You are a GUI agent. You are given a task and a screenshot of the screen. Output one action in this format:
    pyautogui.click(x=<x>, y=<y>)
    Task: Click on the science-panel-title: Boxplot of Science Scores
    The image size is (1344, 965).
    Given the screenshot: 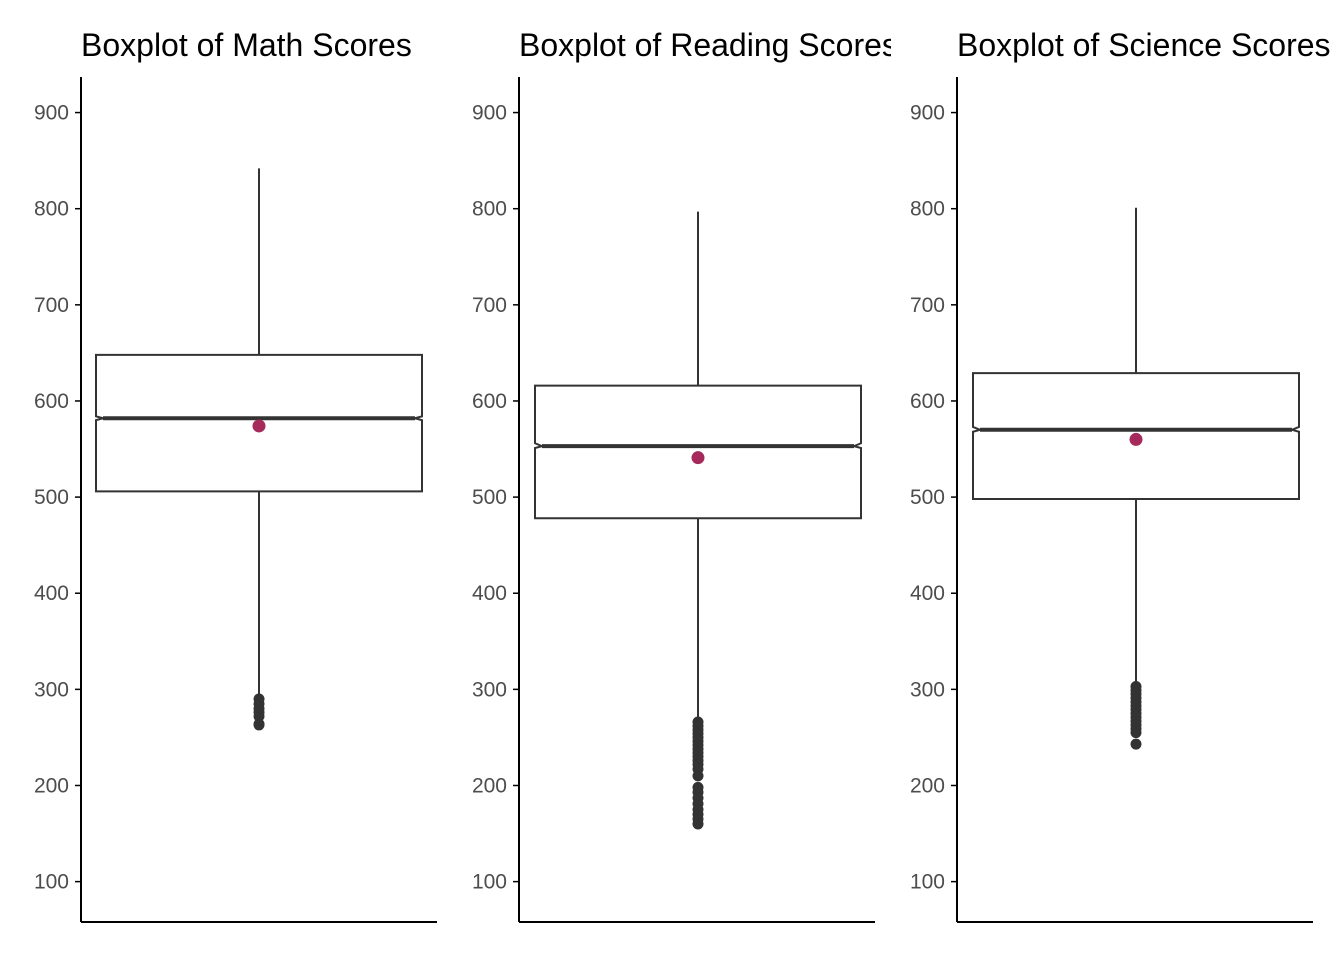 What is the action you would take?
    pyautogui.click(x=1144, y=45)
    